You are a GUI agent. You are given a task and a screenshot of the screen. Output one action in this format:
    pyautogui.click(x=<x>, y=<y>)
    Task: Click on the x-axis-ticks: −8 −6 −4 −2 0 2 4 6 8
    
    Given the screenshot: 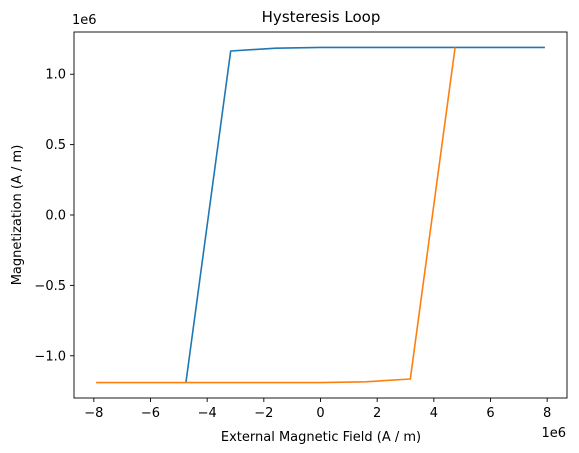 What is the action you would take?
    pyautogui.click(x=317, y=409)
    